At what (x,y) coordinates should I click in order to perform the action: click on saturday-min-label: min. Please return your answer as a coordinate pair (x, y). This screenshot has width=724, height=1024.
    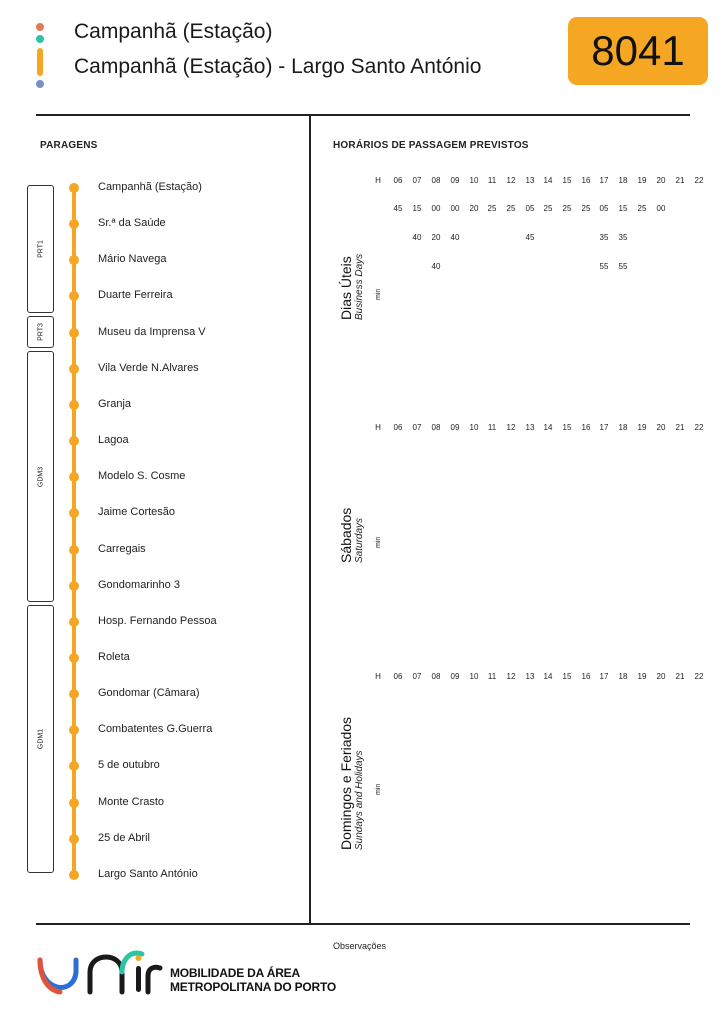
    Looking at the image, I should click on (378, 542).